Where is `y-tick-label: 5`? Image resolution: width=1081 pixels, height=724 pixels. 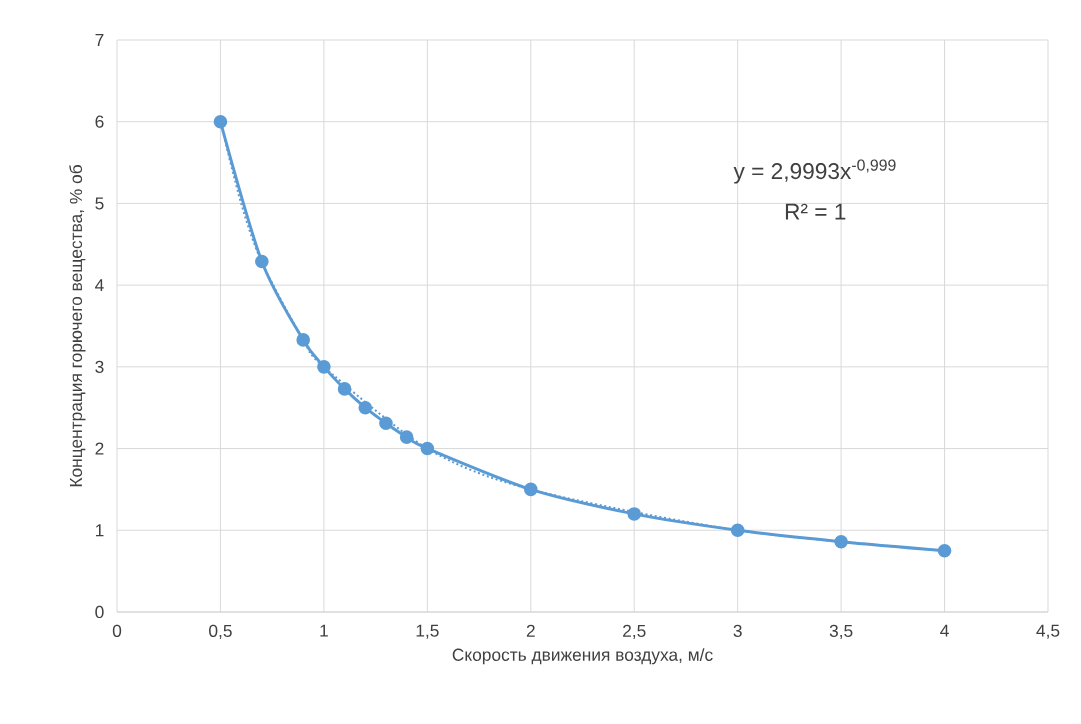 y-tick-label: 5 is located at coordinates (99, 203).